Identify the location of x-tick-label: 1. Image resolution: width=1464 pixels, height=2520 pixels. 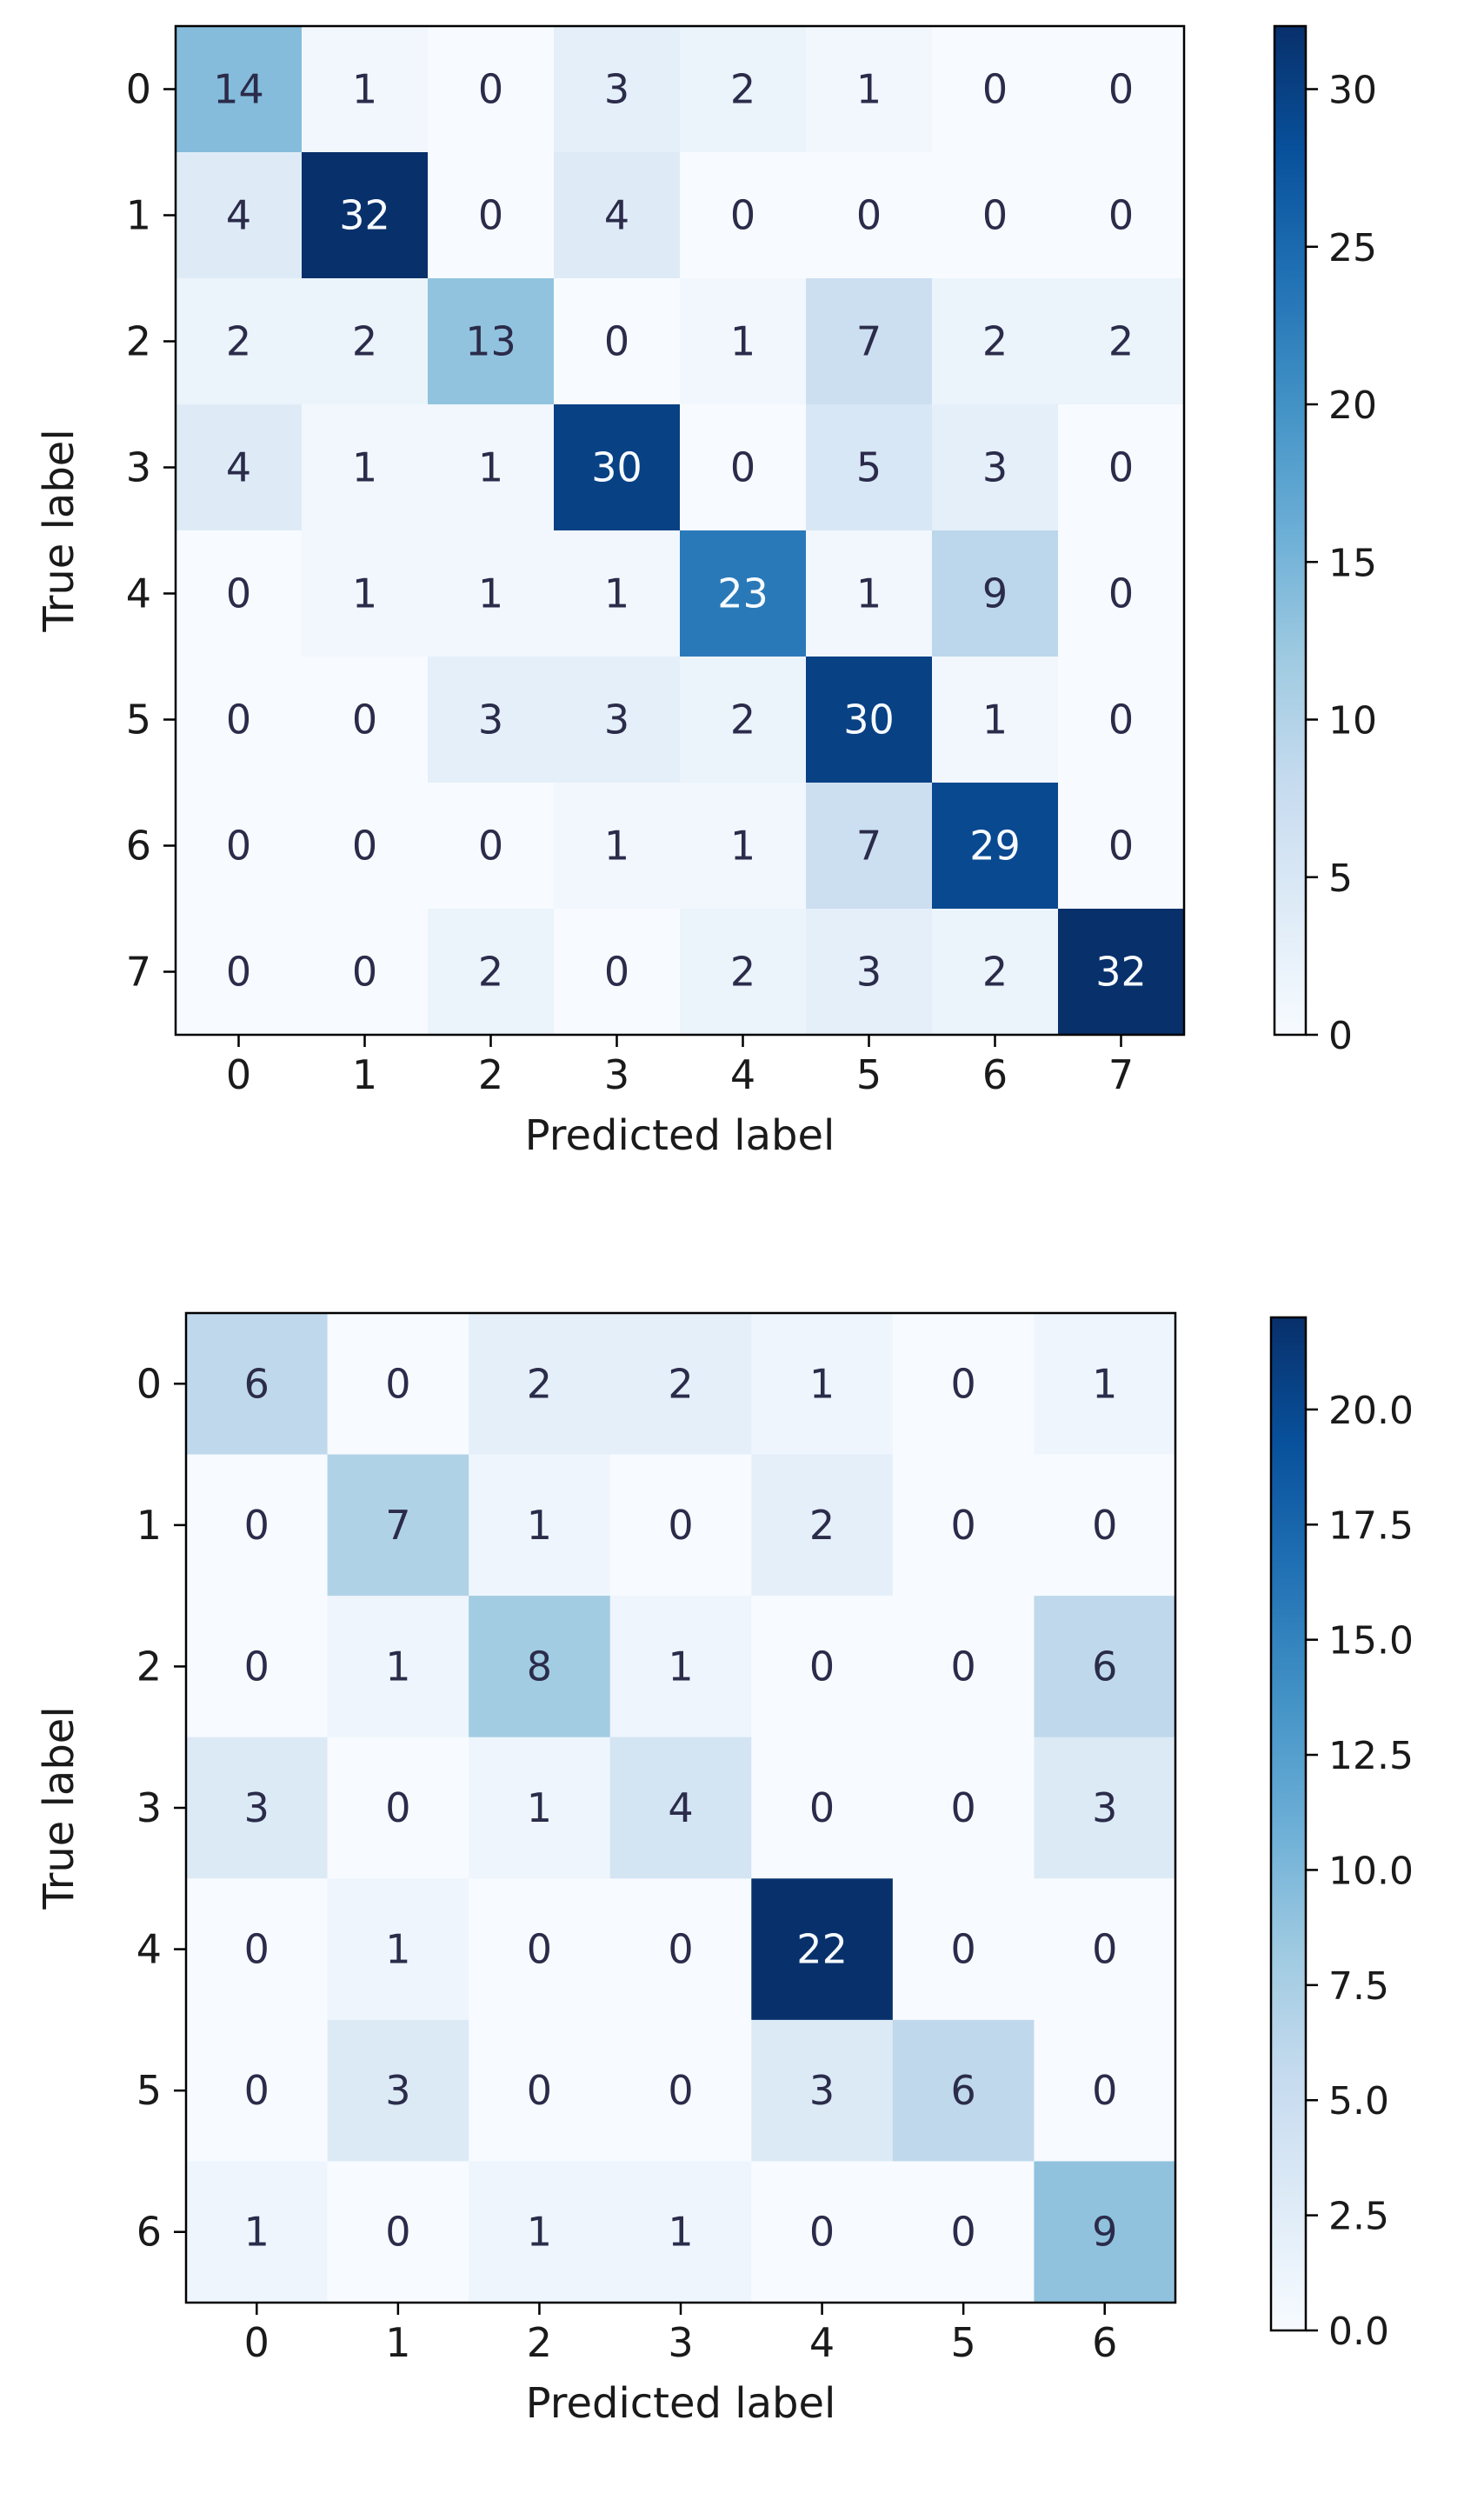
(397, 2342).